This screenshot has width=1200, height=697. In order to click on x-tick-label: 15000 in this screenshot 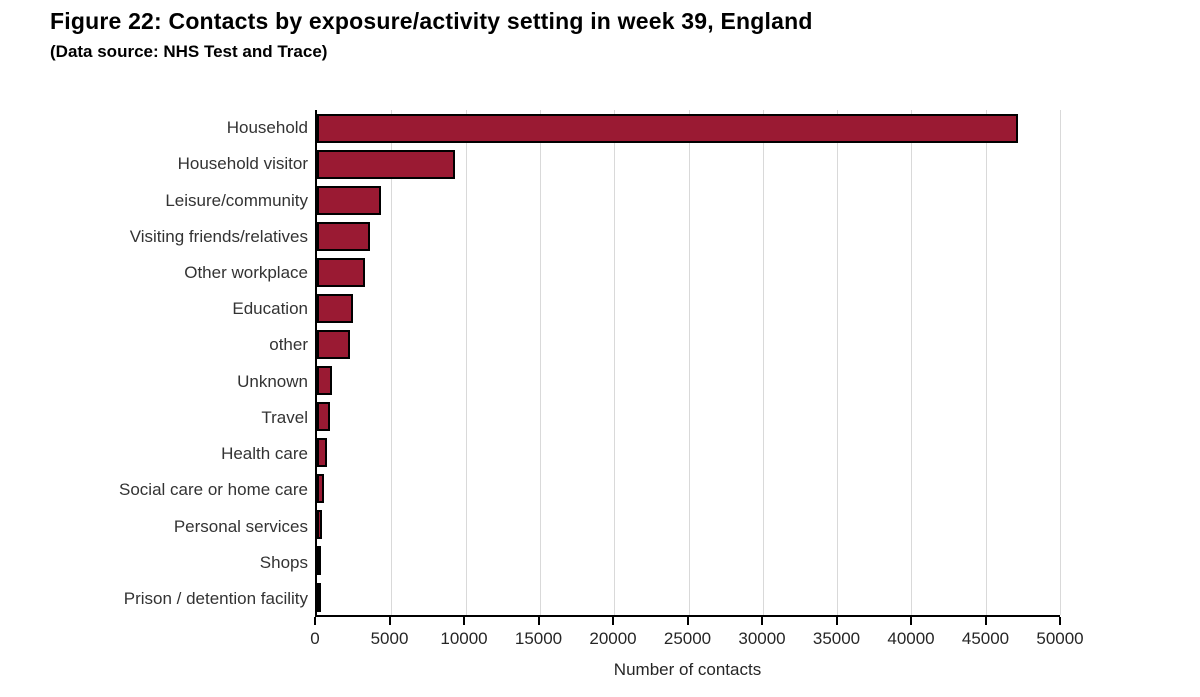, I will do `click(538, 638)`.